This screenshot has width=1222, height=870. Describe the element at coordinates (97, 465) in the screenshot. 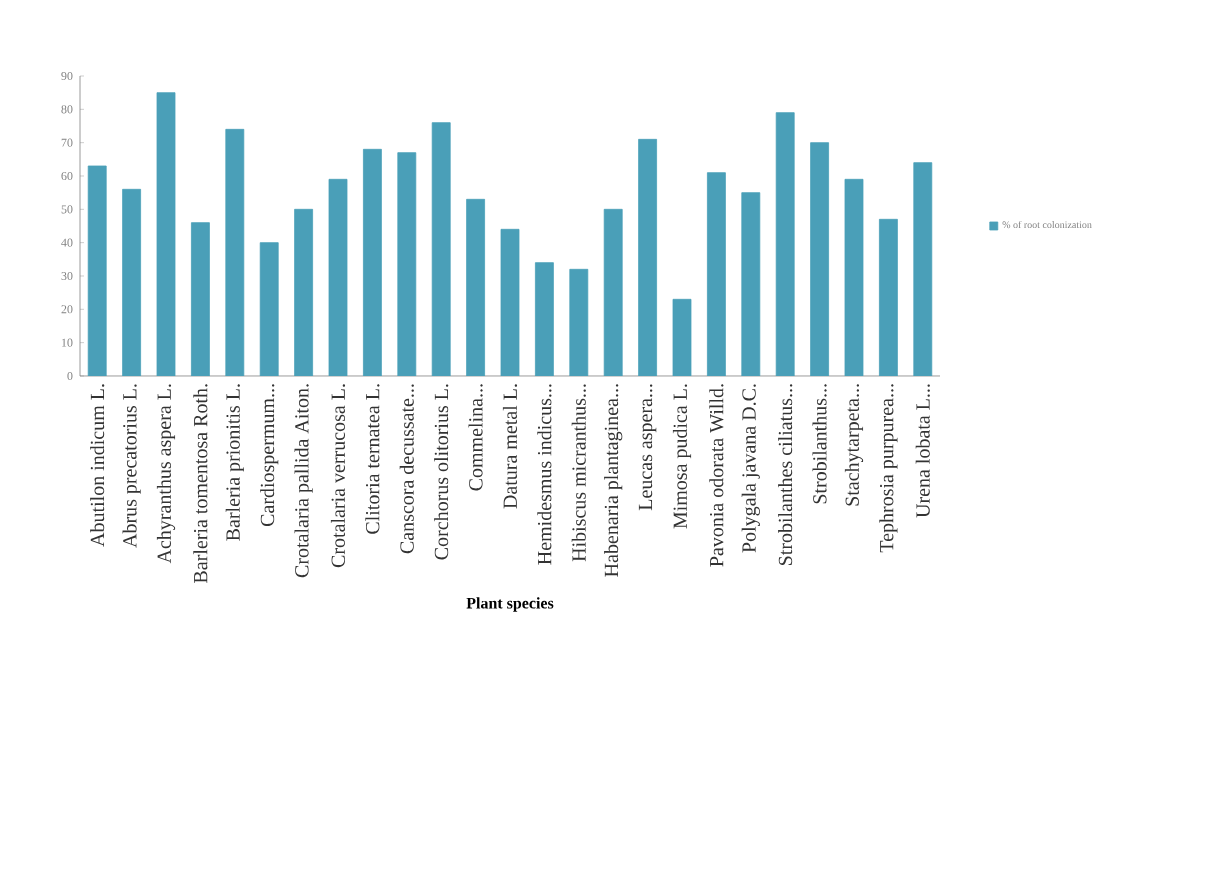

I see `x-tick-label: Abutilon indicum L.` at that location.